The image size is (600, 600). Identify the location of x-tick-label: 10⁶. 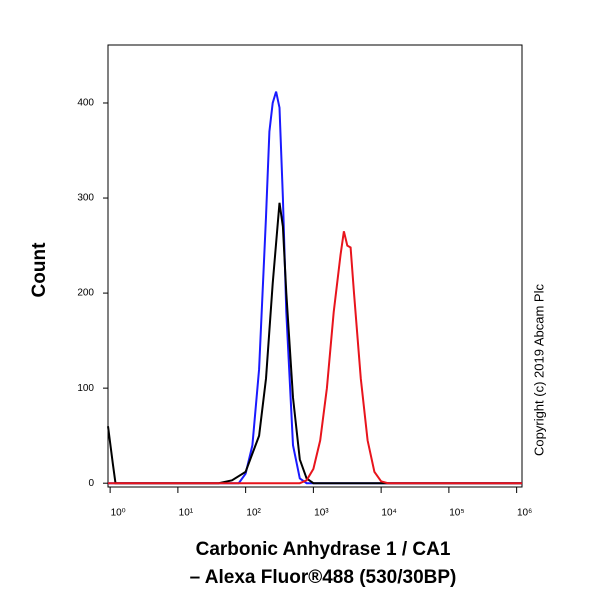
(524, 513).